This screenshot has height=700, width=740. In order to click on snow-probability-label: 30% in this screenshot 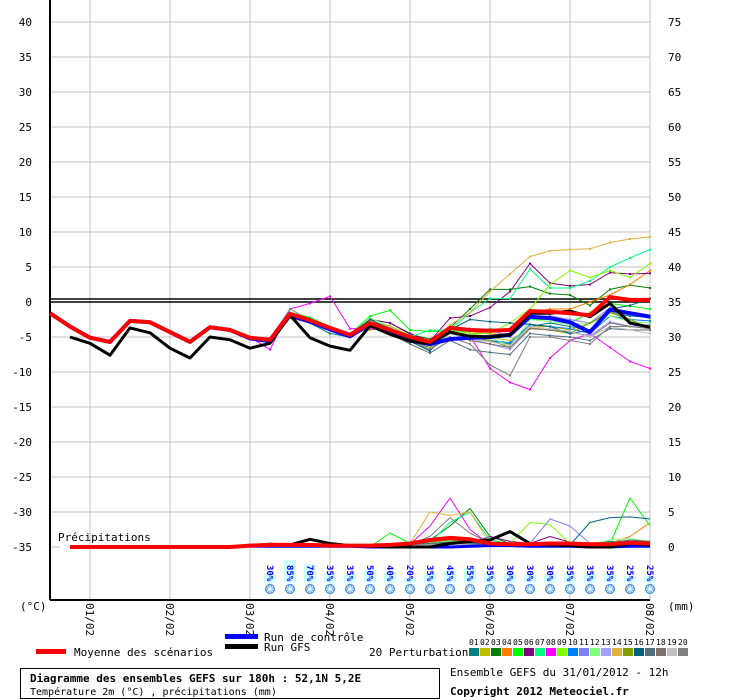, I will do `click(269, 573)`.